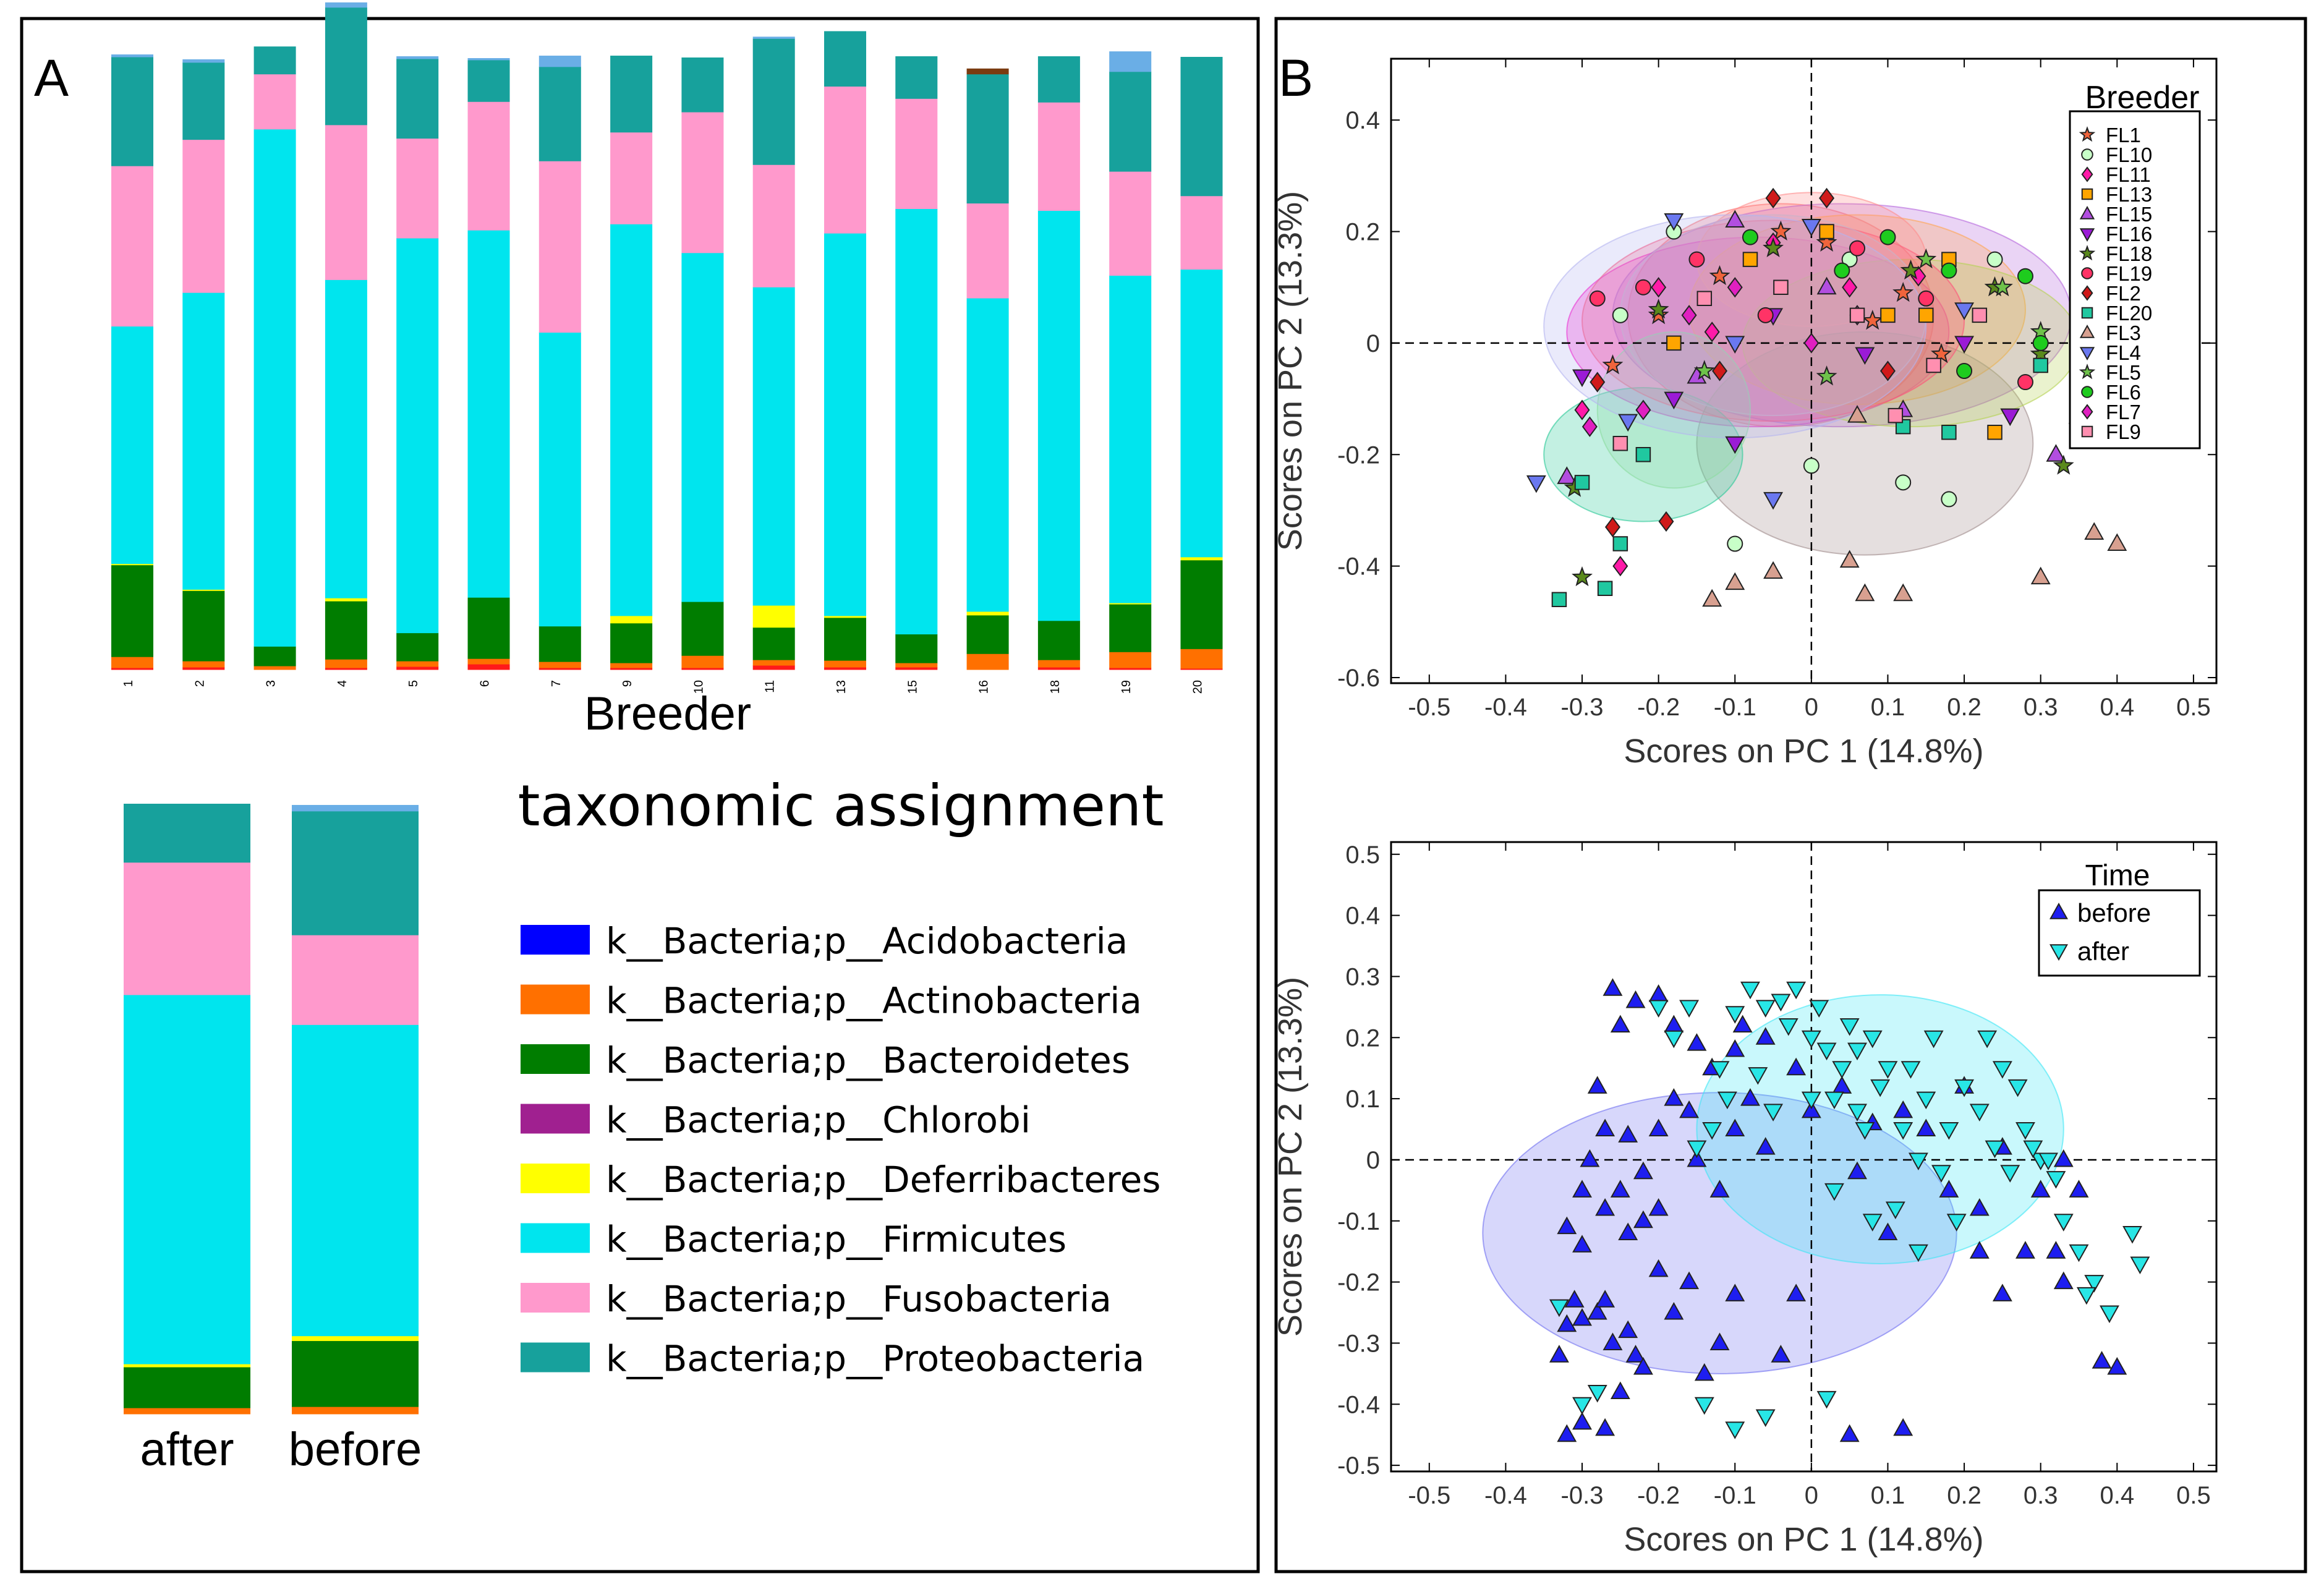 This screenshot has height=1592, width=2324. What do you see at coordinates (1362, 855) in the screenshot?
I see `y-tick-label: 0.5` at bounding box center [1362, 855].